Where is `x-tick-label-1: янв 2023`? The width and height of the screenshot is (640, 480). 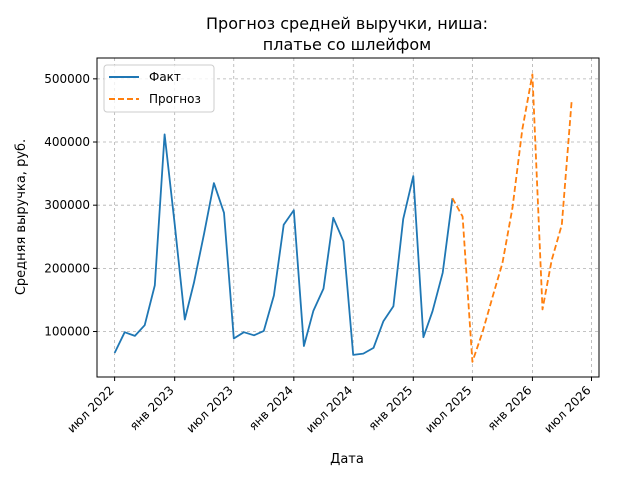
x-tick-label-1: янв 2023 is located at coordinates (152, 408).